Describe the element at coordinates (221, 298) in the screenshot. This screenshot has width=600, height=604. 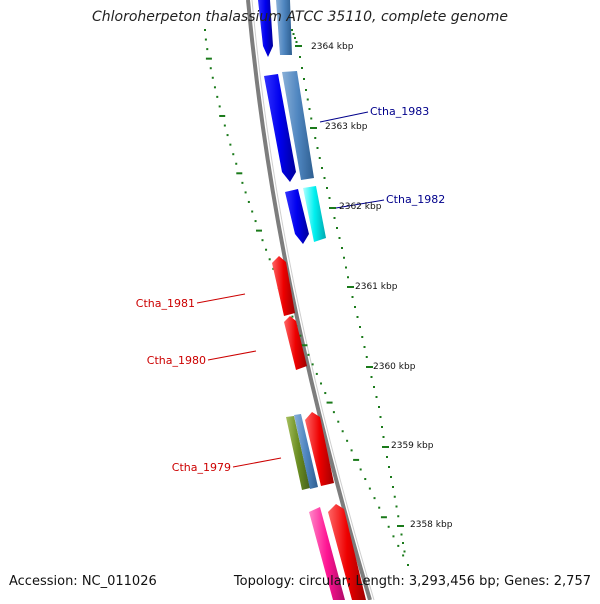
I see `label-leader-ctha-1981` at that location.